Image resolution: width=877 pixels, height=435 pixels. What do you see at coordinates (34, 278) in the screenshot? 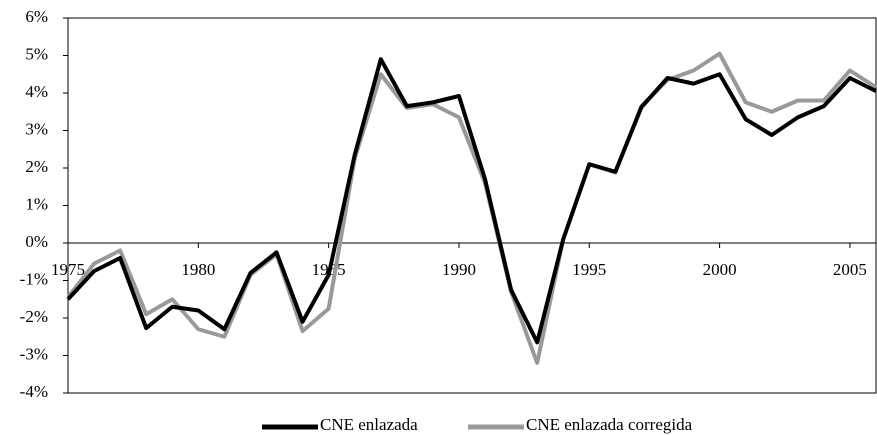
I see `y-tick-label: -1%` at bounding box center [34, 278].